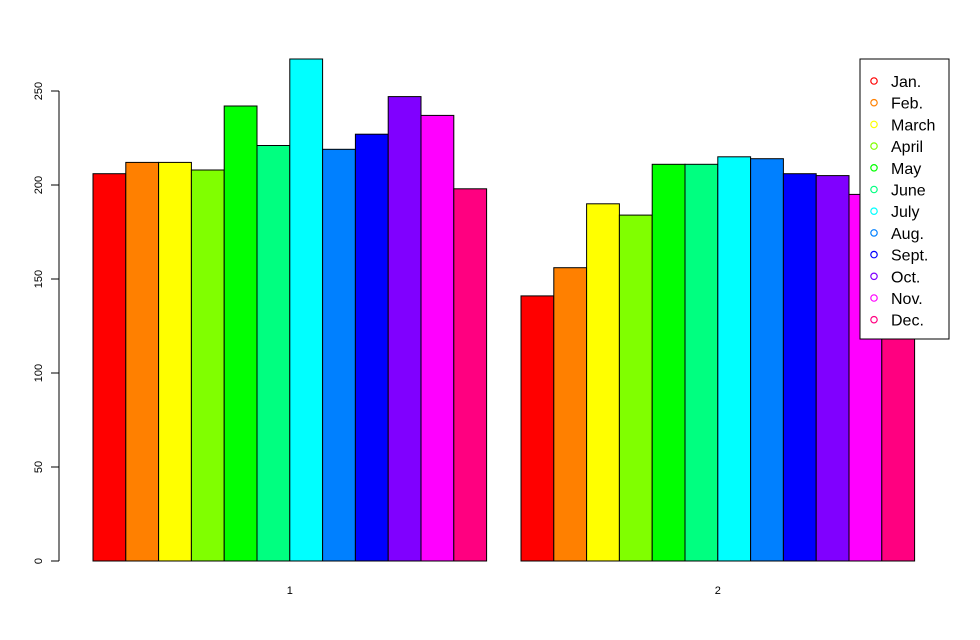  What do you see at coordinates (907, 147) in the screenshot?
I see `legend-label: April` at bounding box center [907, 147].